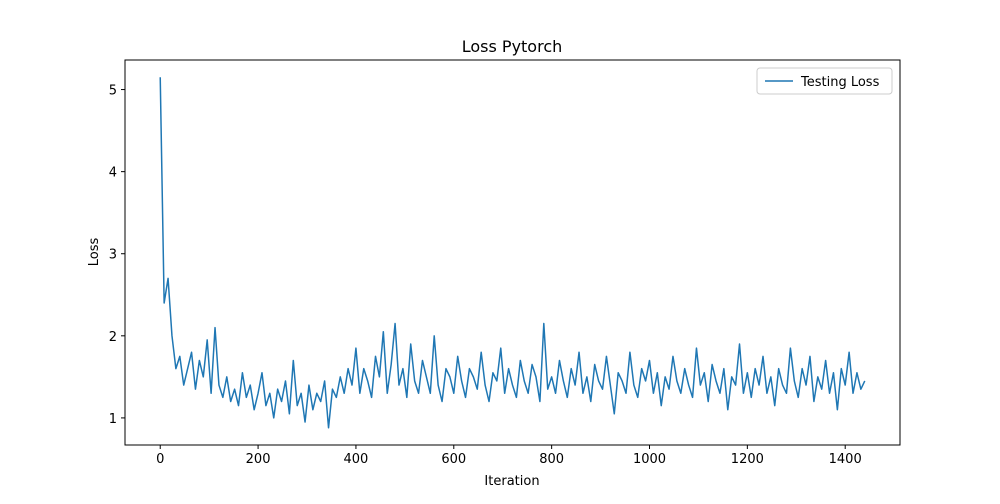 The image size is (1000, 504). I want to click on x-axis-label: Iteration, so click(511, 481).